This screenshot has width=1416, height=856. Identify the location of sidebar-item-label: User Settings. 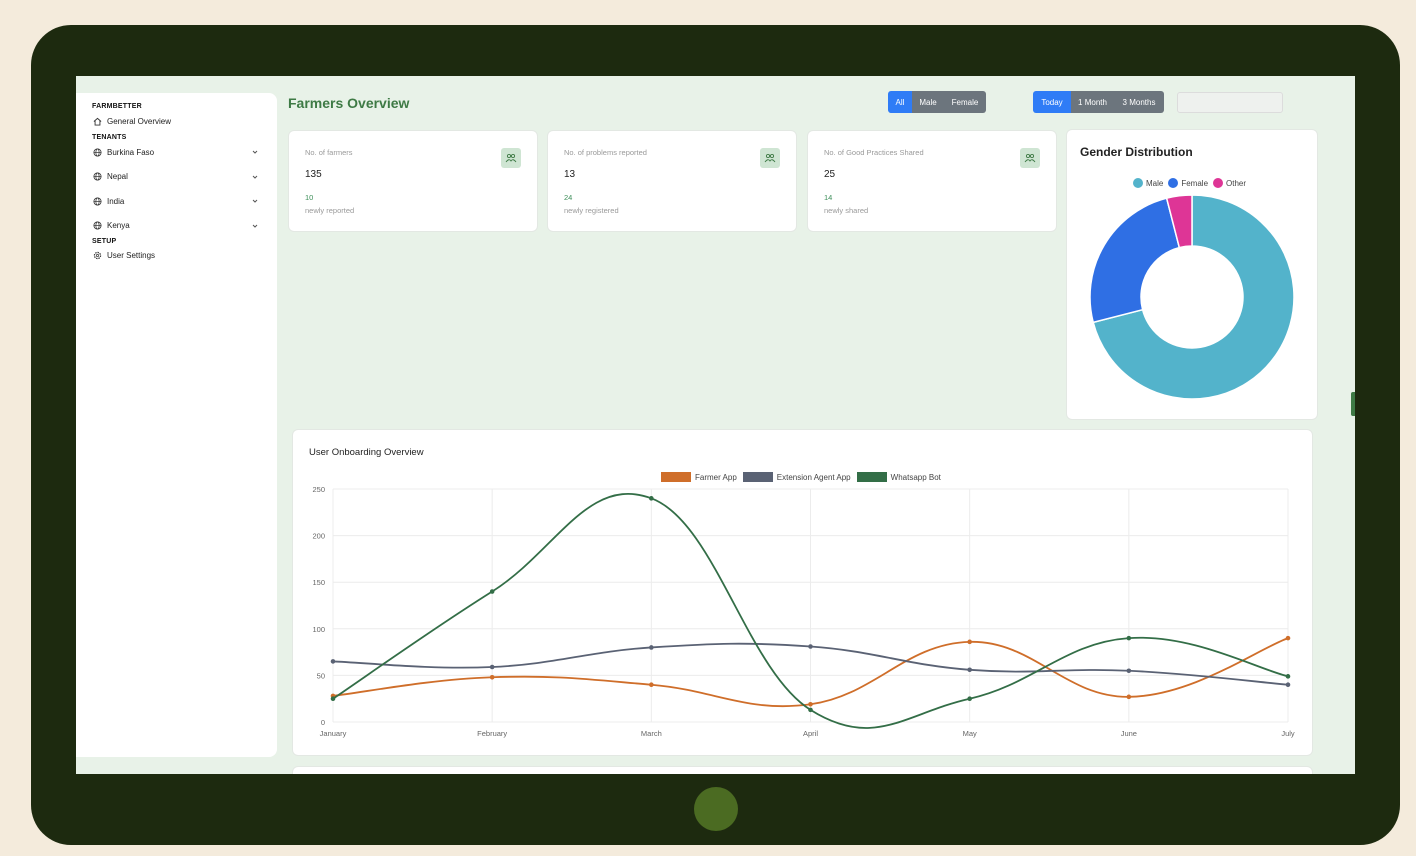
(131, 256).